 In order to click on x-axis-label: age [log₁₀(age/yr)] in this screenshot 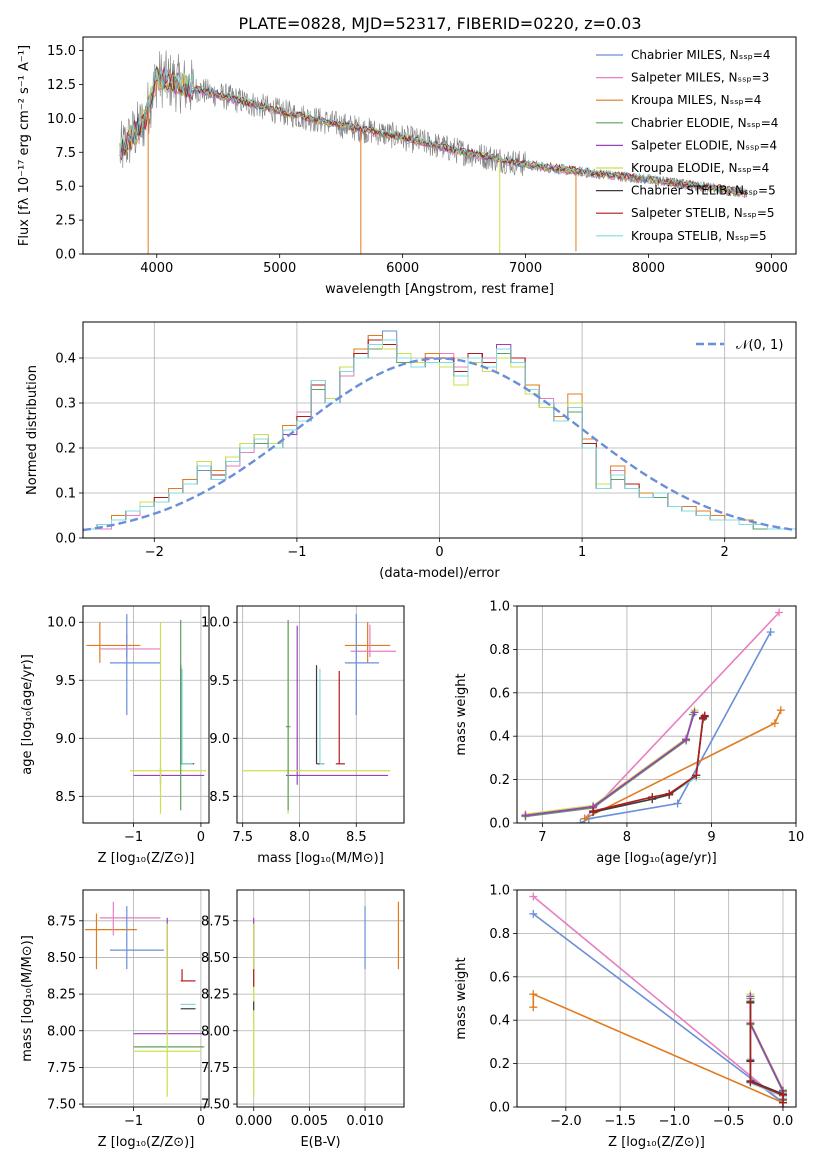, I will do `click(656, 858)`.